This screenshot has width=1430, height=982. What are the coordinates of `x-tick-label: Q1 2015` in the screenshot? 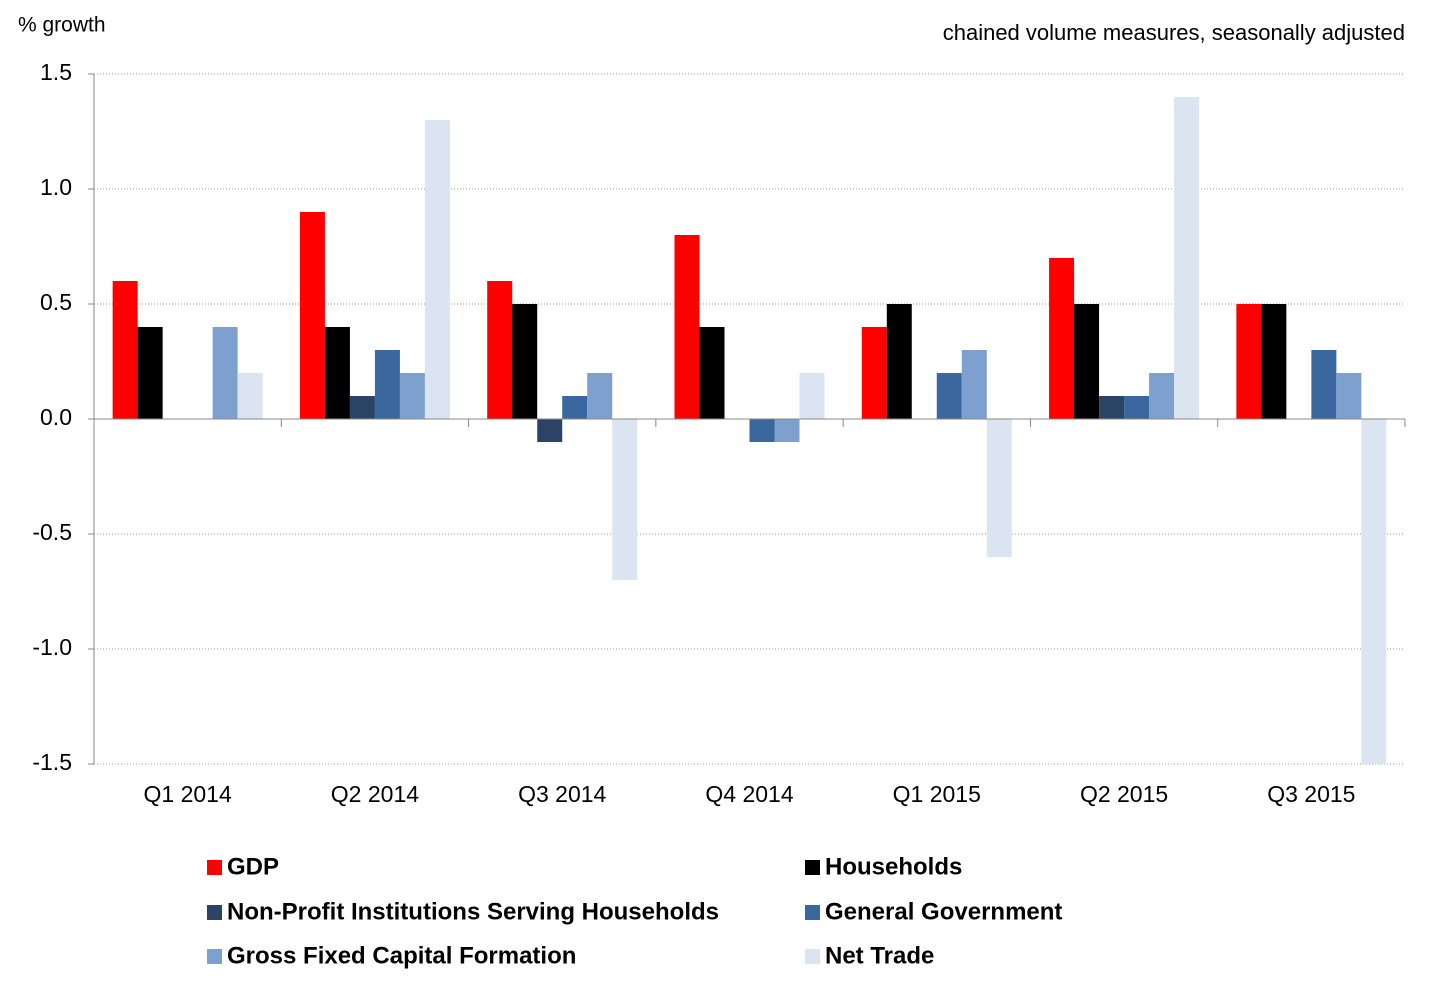 It's located at (937, 794).